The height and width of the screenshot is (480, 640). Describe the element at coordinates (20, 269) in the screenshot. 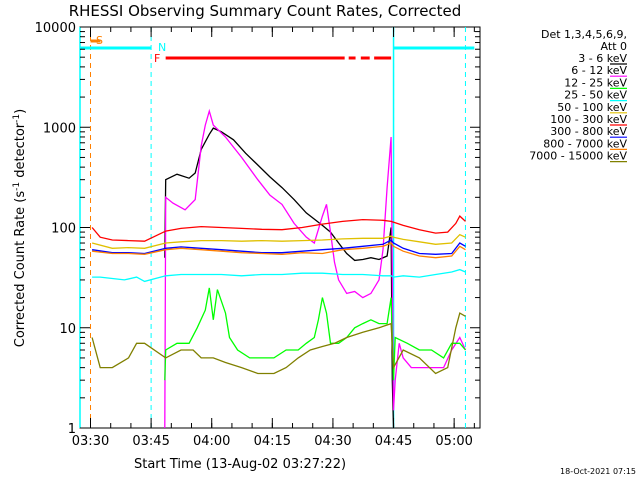

I see `y-axis-label-part: Corrected Count Rate (s` at that location.